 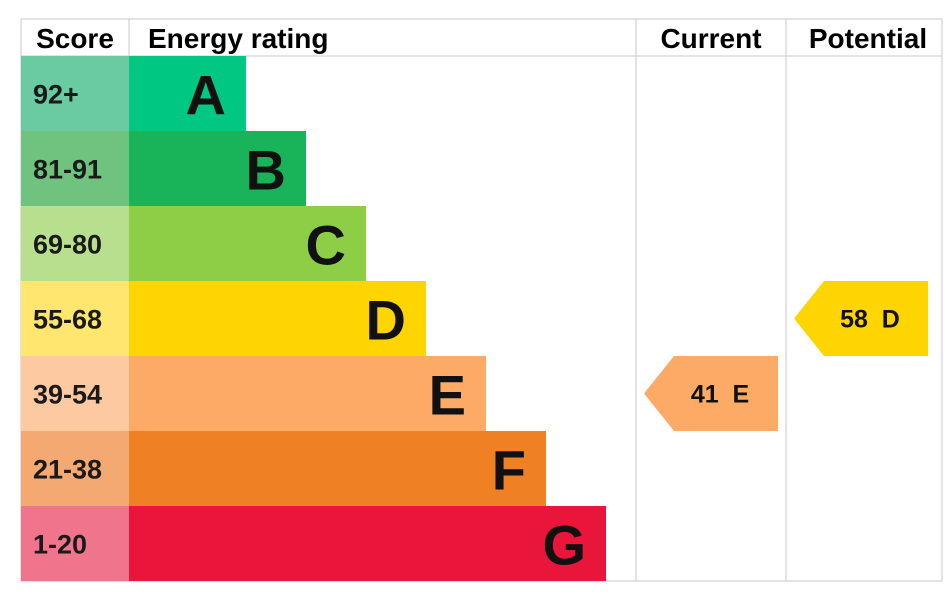 I want to click on score-range-f: 21-38, so click(x=67, y=470).